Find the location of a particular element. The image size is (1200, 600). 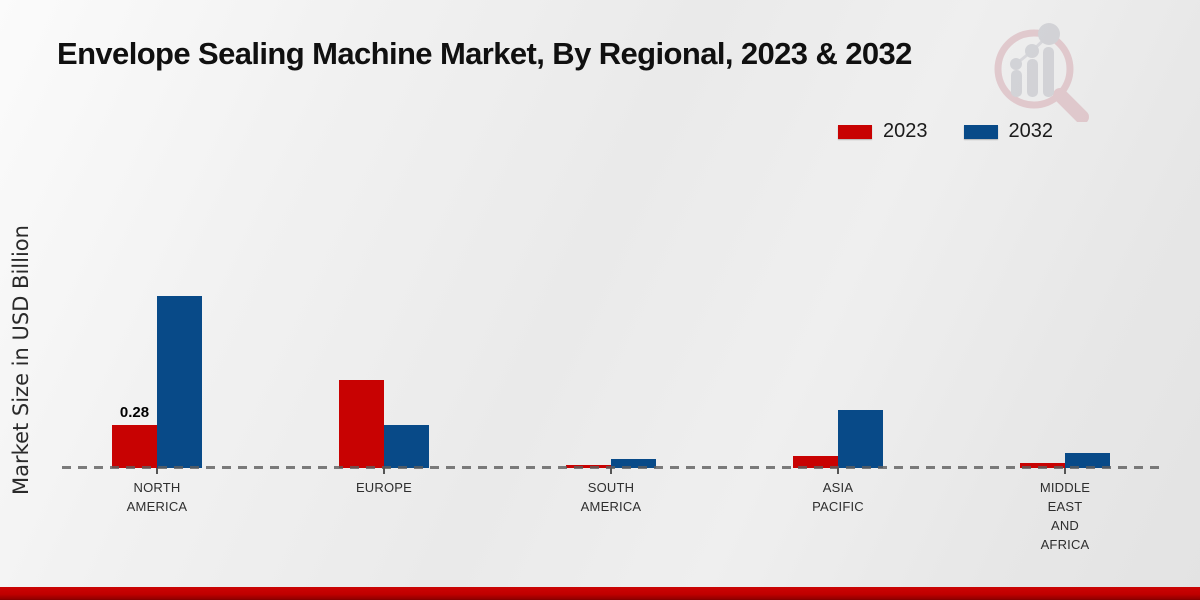

baseline-dashed-line is located at coordinates (611, 467).